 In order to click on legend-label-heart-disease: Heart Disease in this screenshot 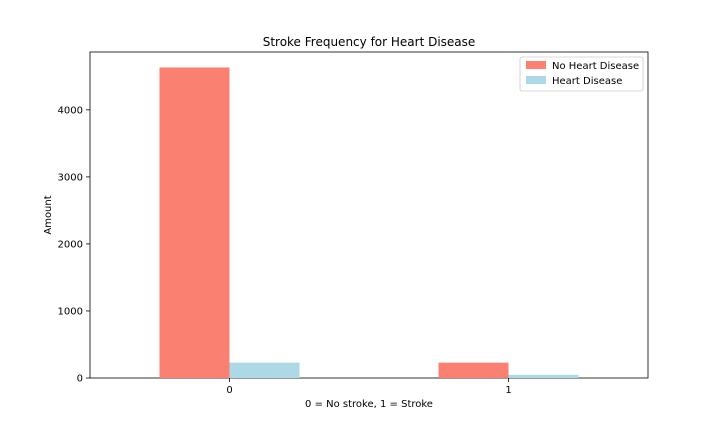, I will do `click(587, 81)`.